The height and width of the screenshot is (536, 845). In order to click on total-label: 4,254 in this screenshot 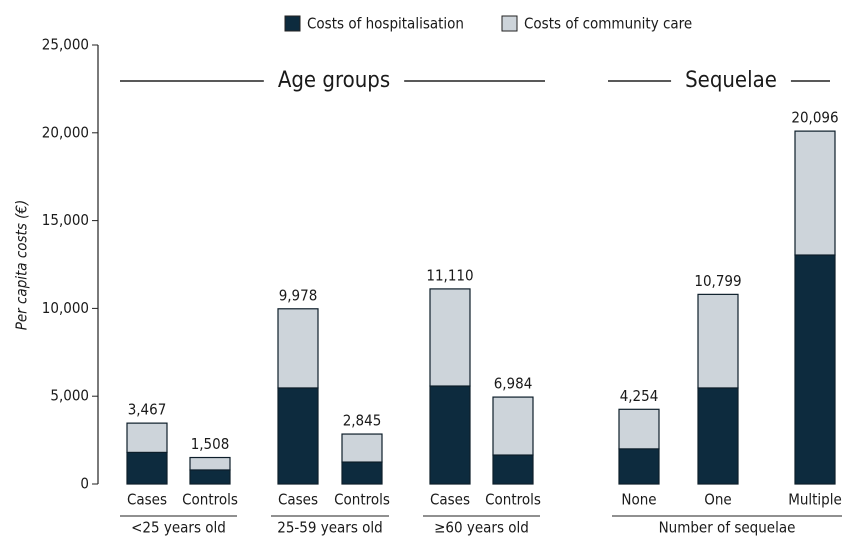, I will do `click(639, 396)`.